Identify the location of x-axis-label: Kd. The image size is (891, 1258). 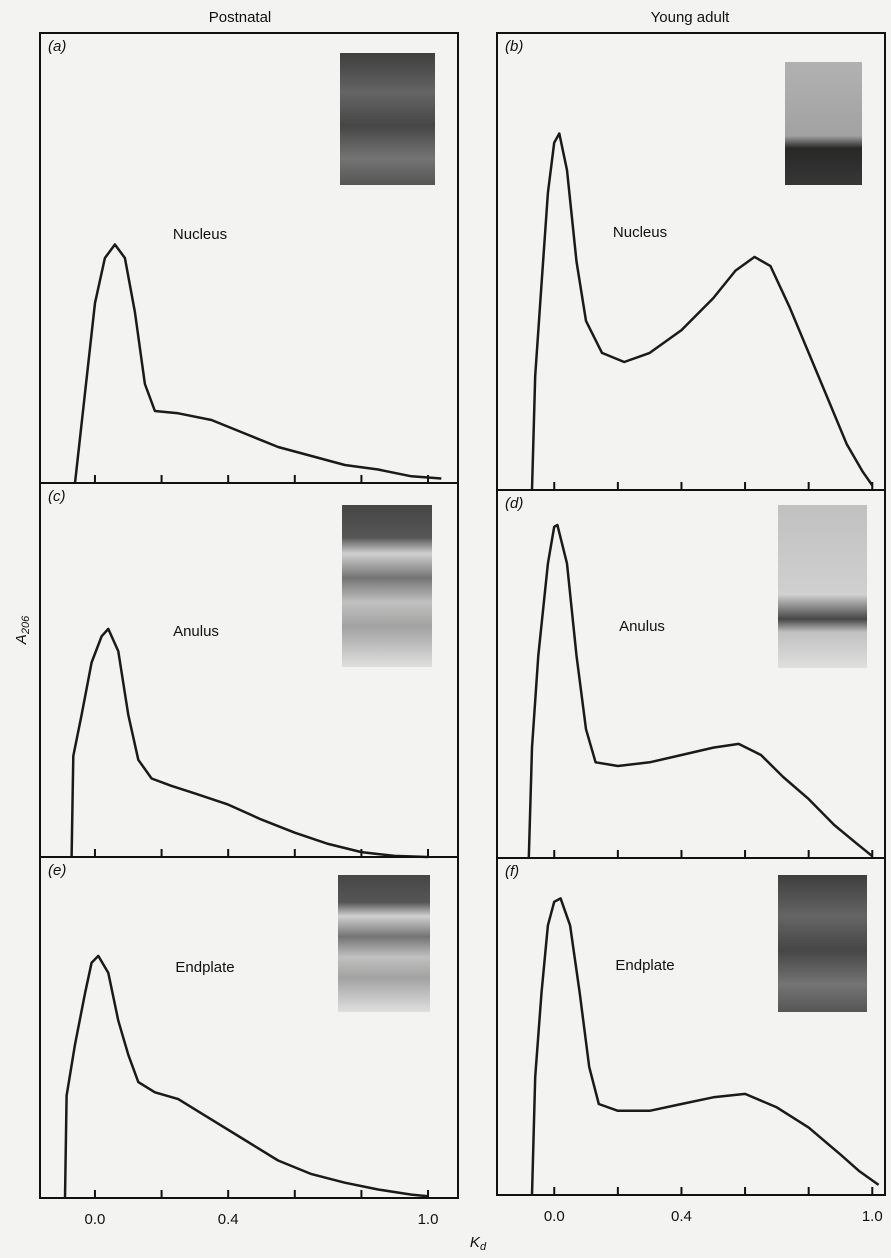
(478, 1243).